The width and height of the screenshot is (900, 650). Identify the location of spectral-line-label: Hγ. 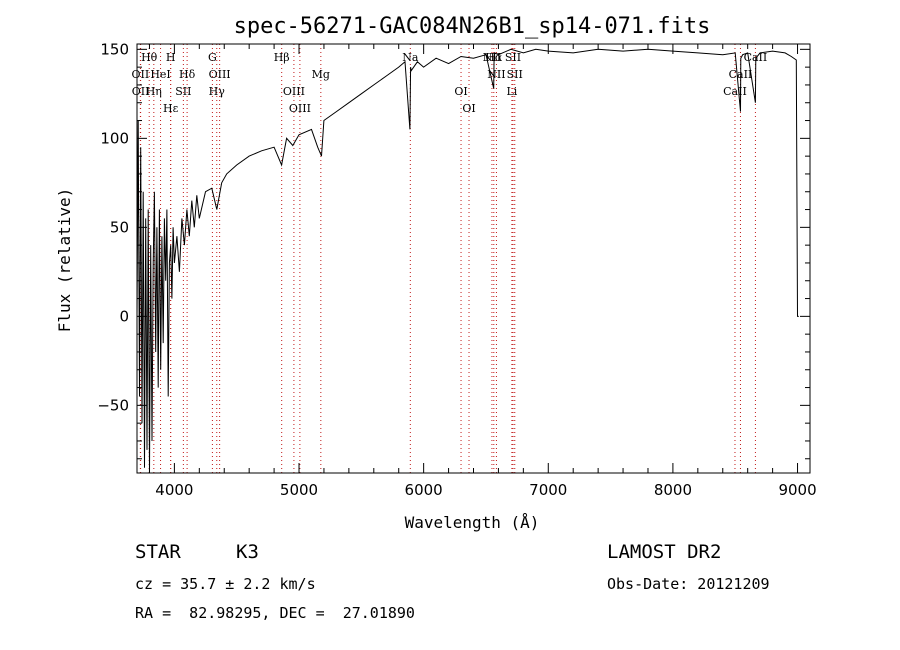
(217, 91).